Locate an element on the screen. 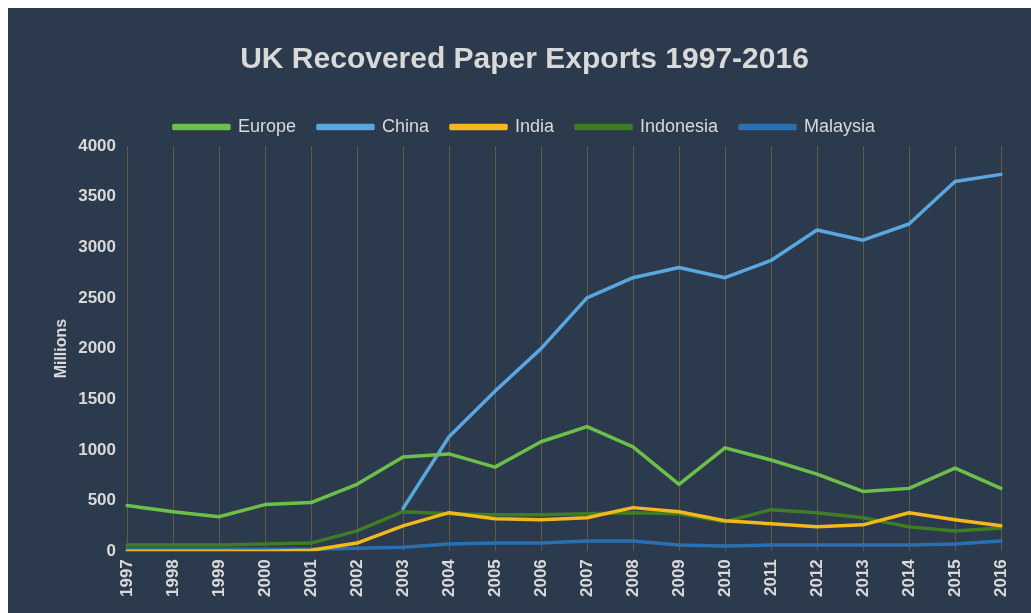 The width and height of the screenshot is (1031, 613). x-tick-label: 1997 is located at coordinates (126, 578).